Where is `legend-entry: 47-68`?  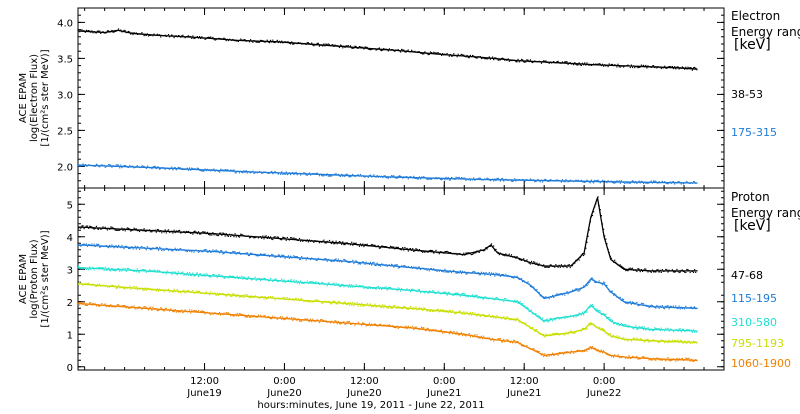 legend-entry: 47-68 is located at coordinates (747, 275).